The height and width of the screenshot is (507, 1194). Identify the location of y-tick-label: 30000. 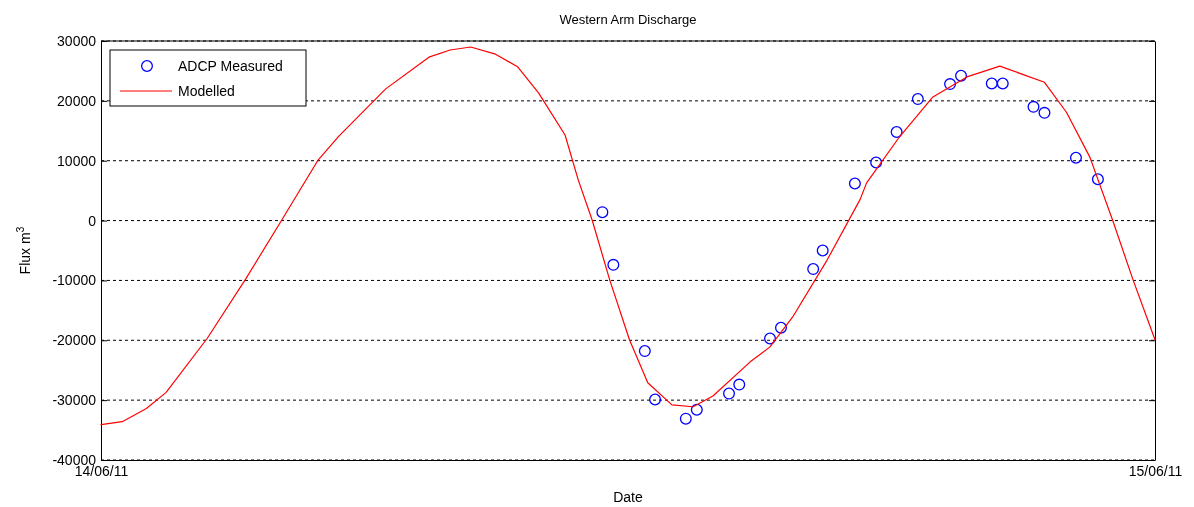
(77, 40).